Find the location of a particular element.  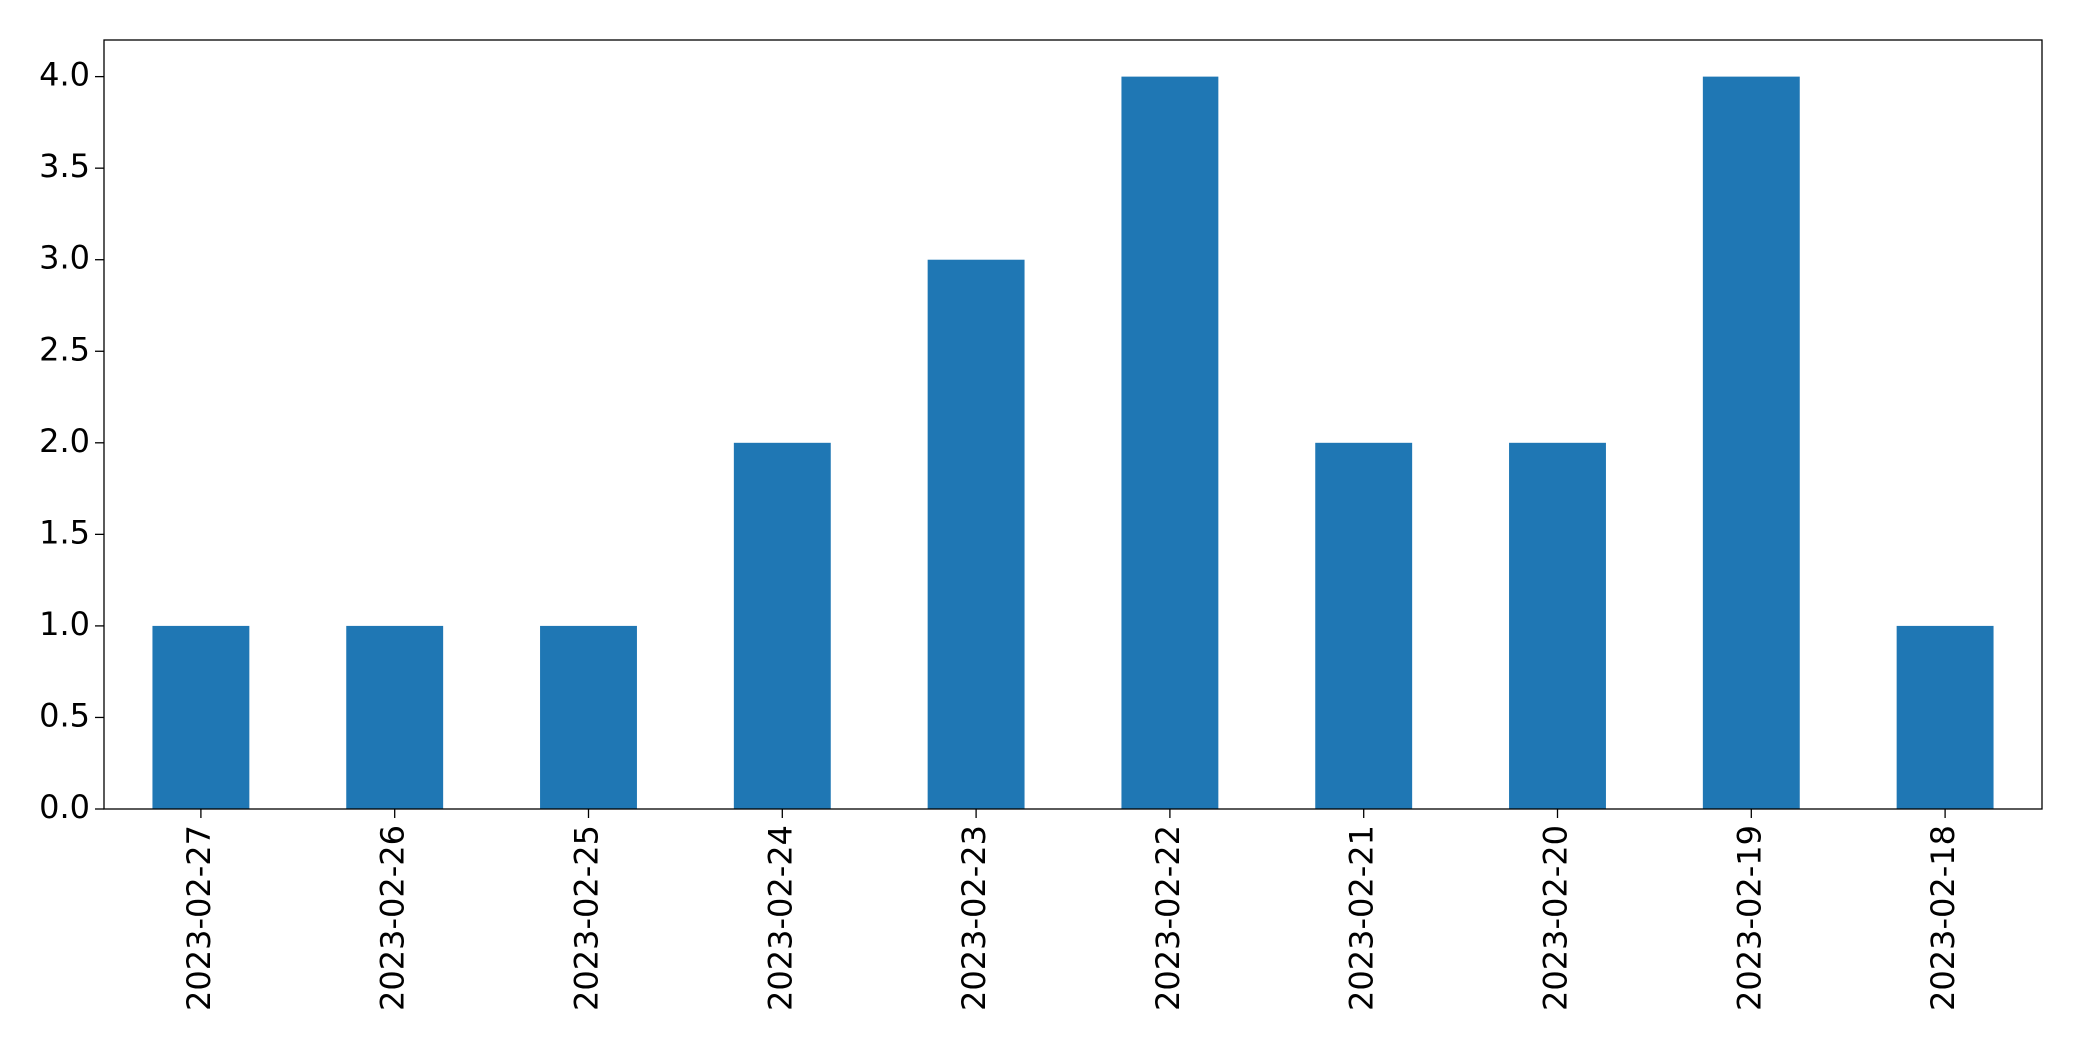

y-tick-label: 4.0 is located at coordinates (64, 75).